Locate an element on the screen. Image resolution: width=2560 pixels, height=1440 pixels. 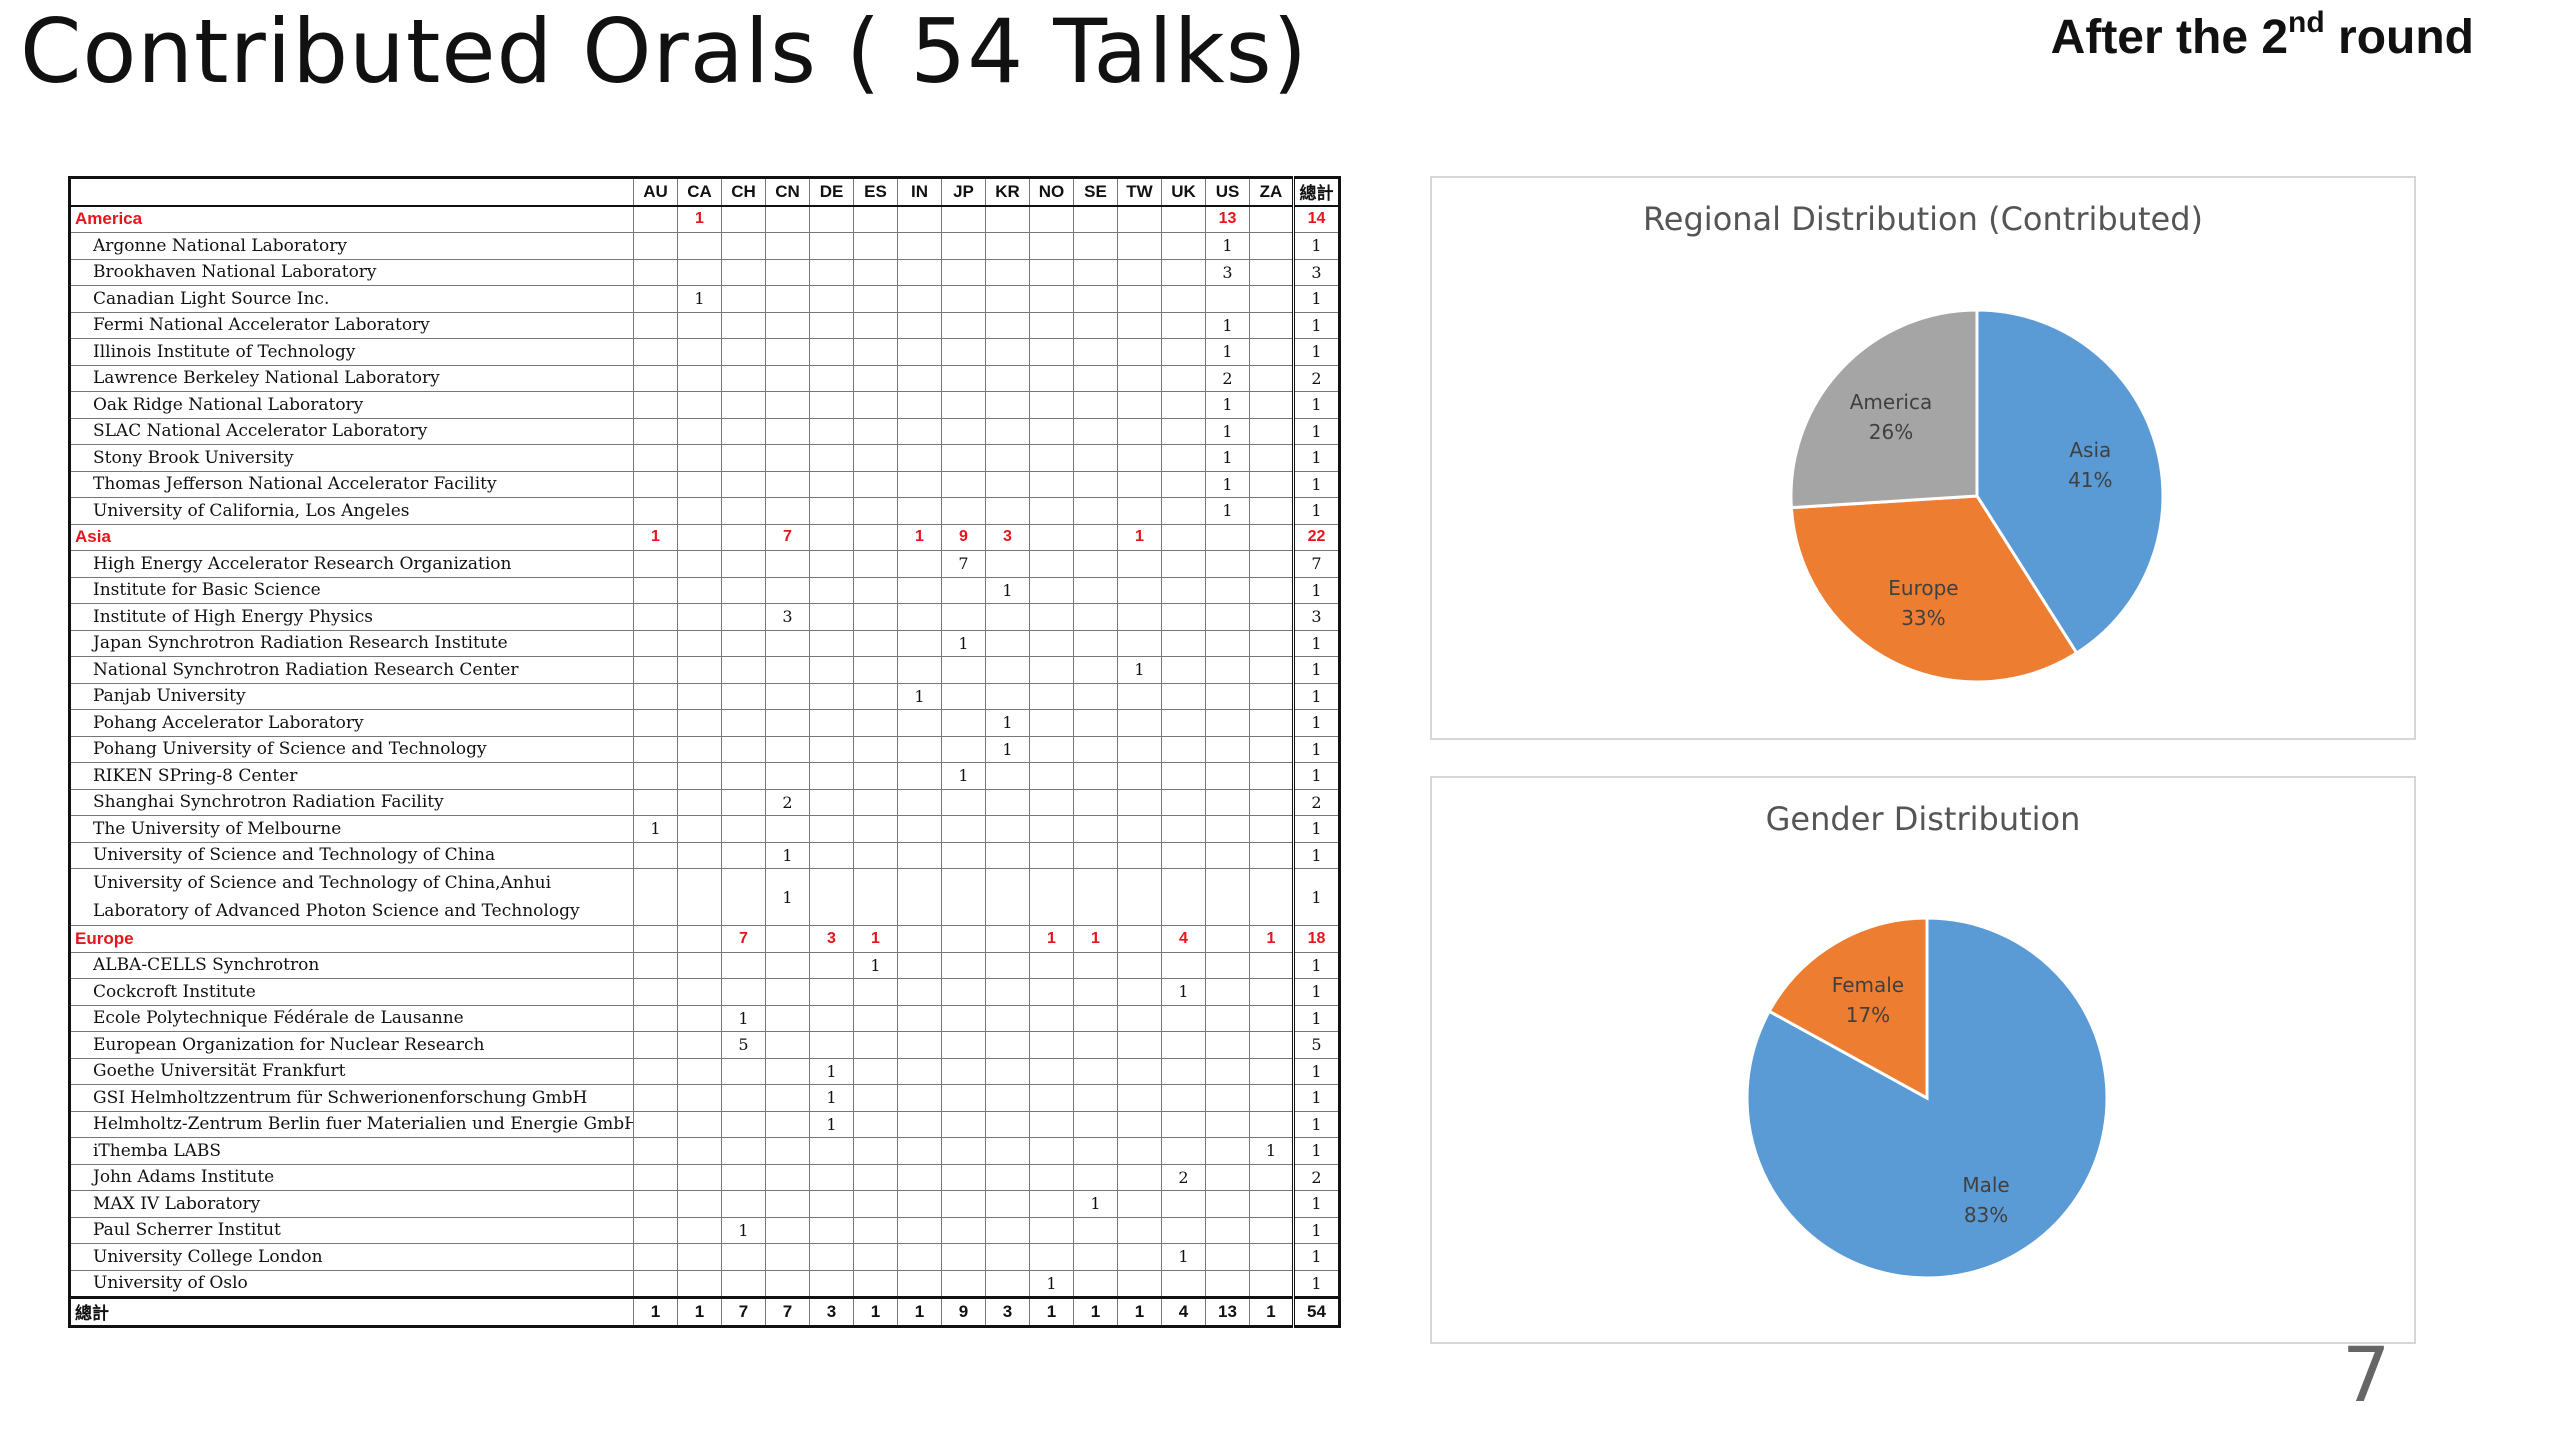
row-total-cell: 2 is located at coordinates (1316, 378).